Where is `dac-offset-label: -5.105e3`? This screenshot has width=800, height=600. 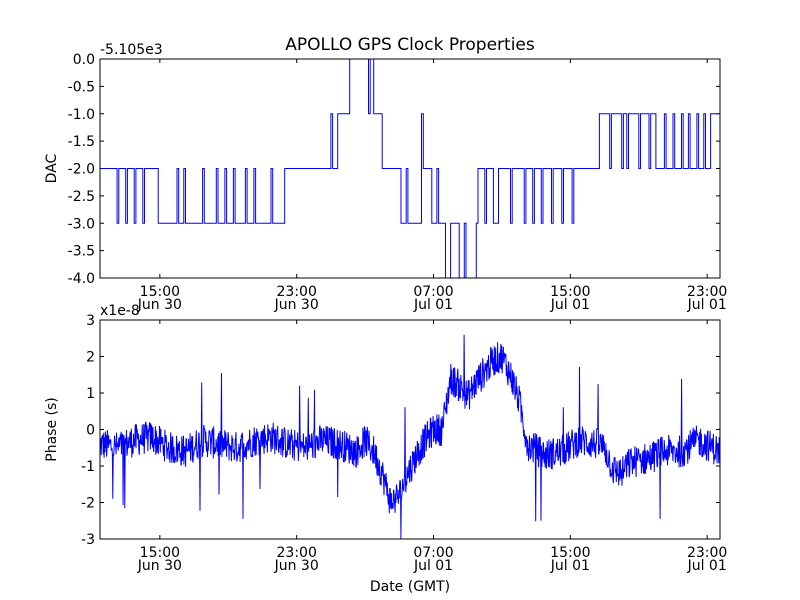
dac-offset-label: -5.105e3 is located at coordinates (131, 50).